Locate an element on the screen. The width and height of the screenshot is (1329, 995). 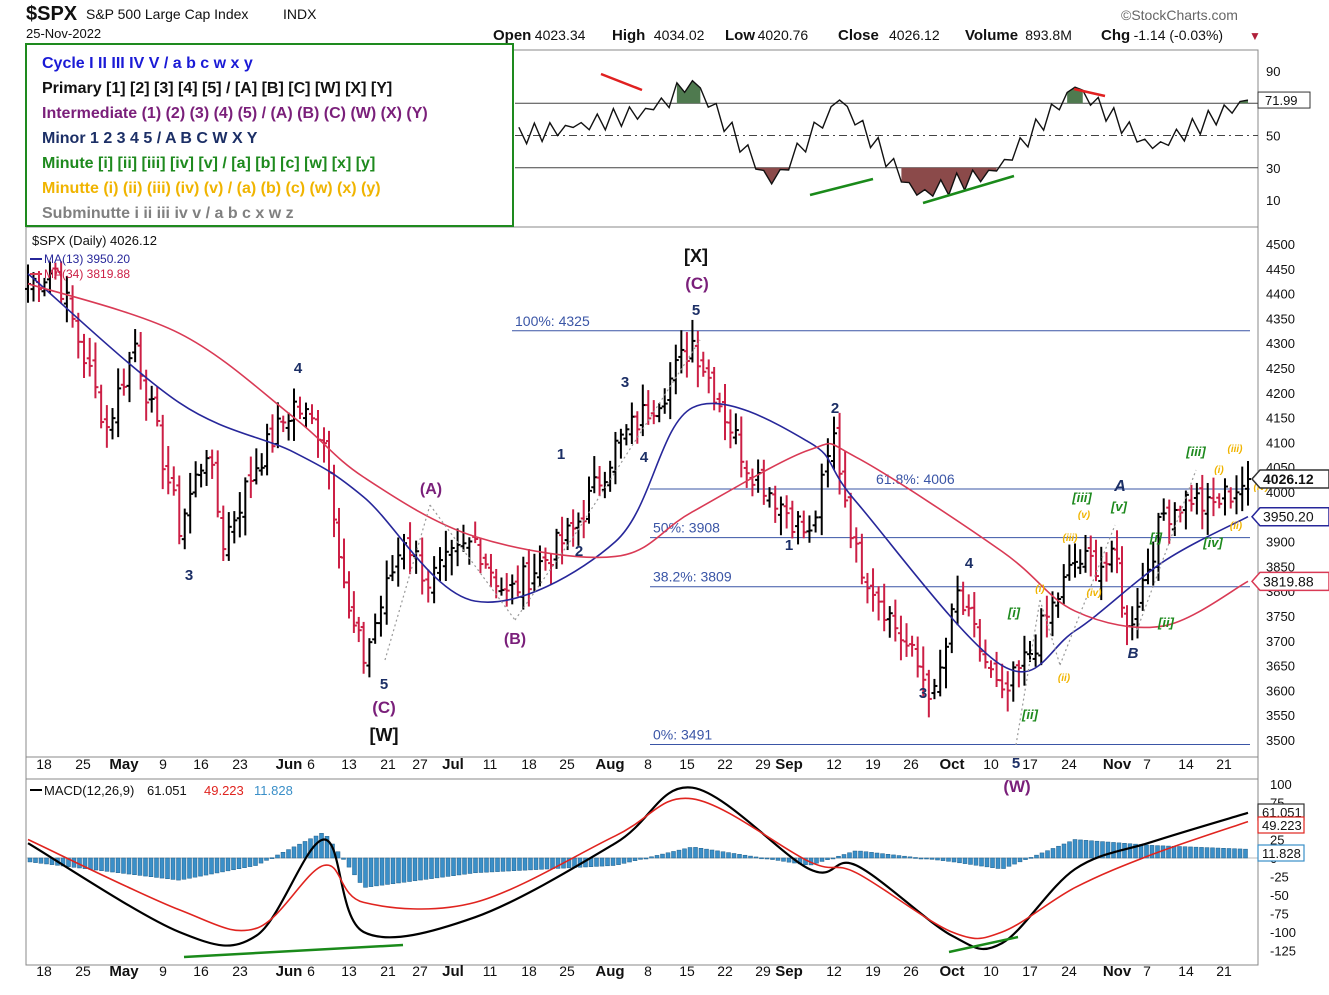
price-legend-title: $SPX (Daily) 4026.12 is located at coordinates (94, 240).